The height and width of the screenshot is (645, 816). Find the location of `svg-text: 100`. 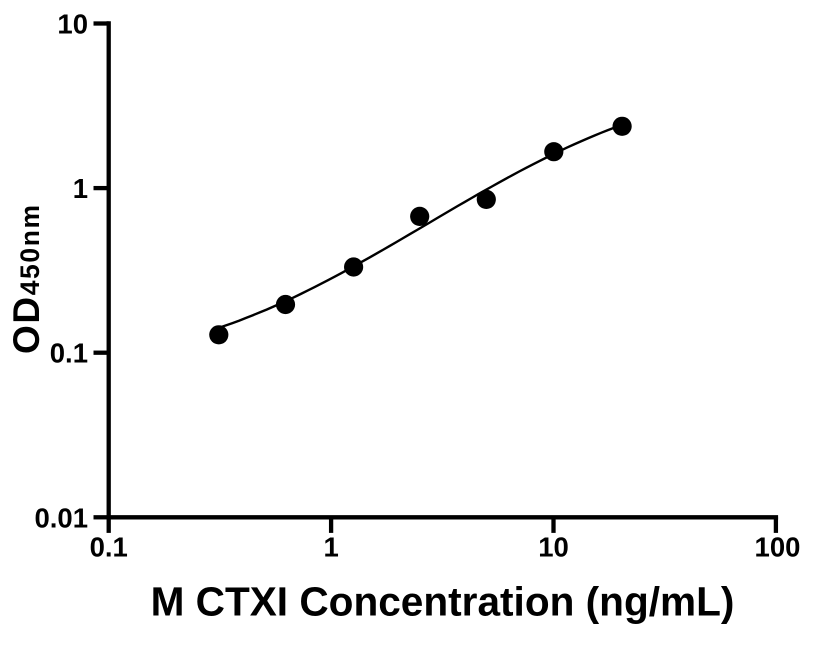

svg-text: 100 is located at coordinates (778, 547).